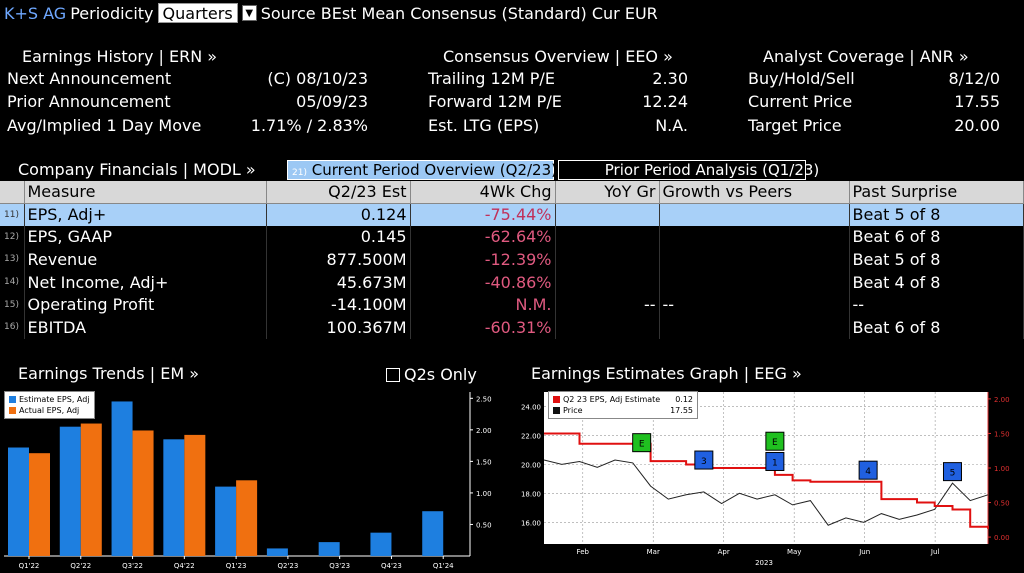 The width and height of the screenshot is (1024, 573). Describe the element at coordinates (936, 282) in the screenshot. I see `row-past-surprise: Beat 4 of 8` at that location.